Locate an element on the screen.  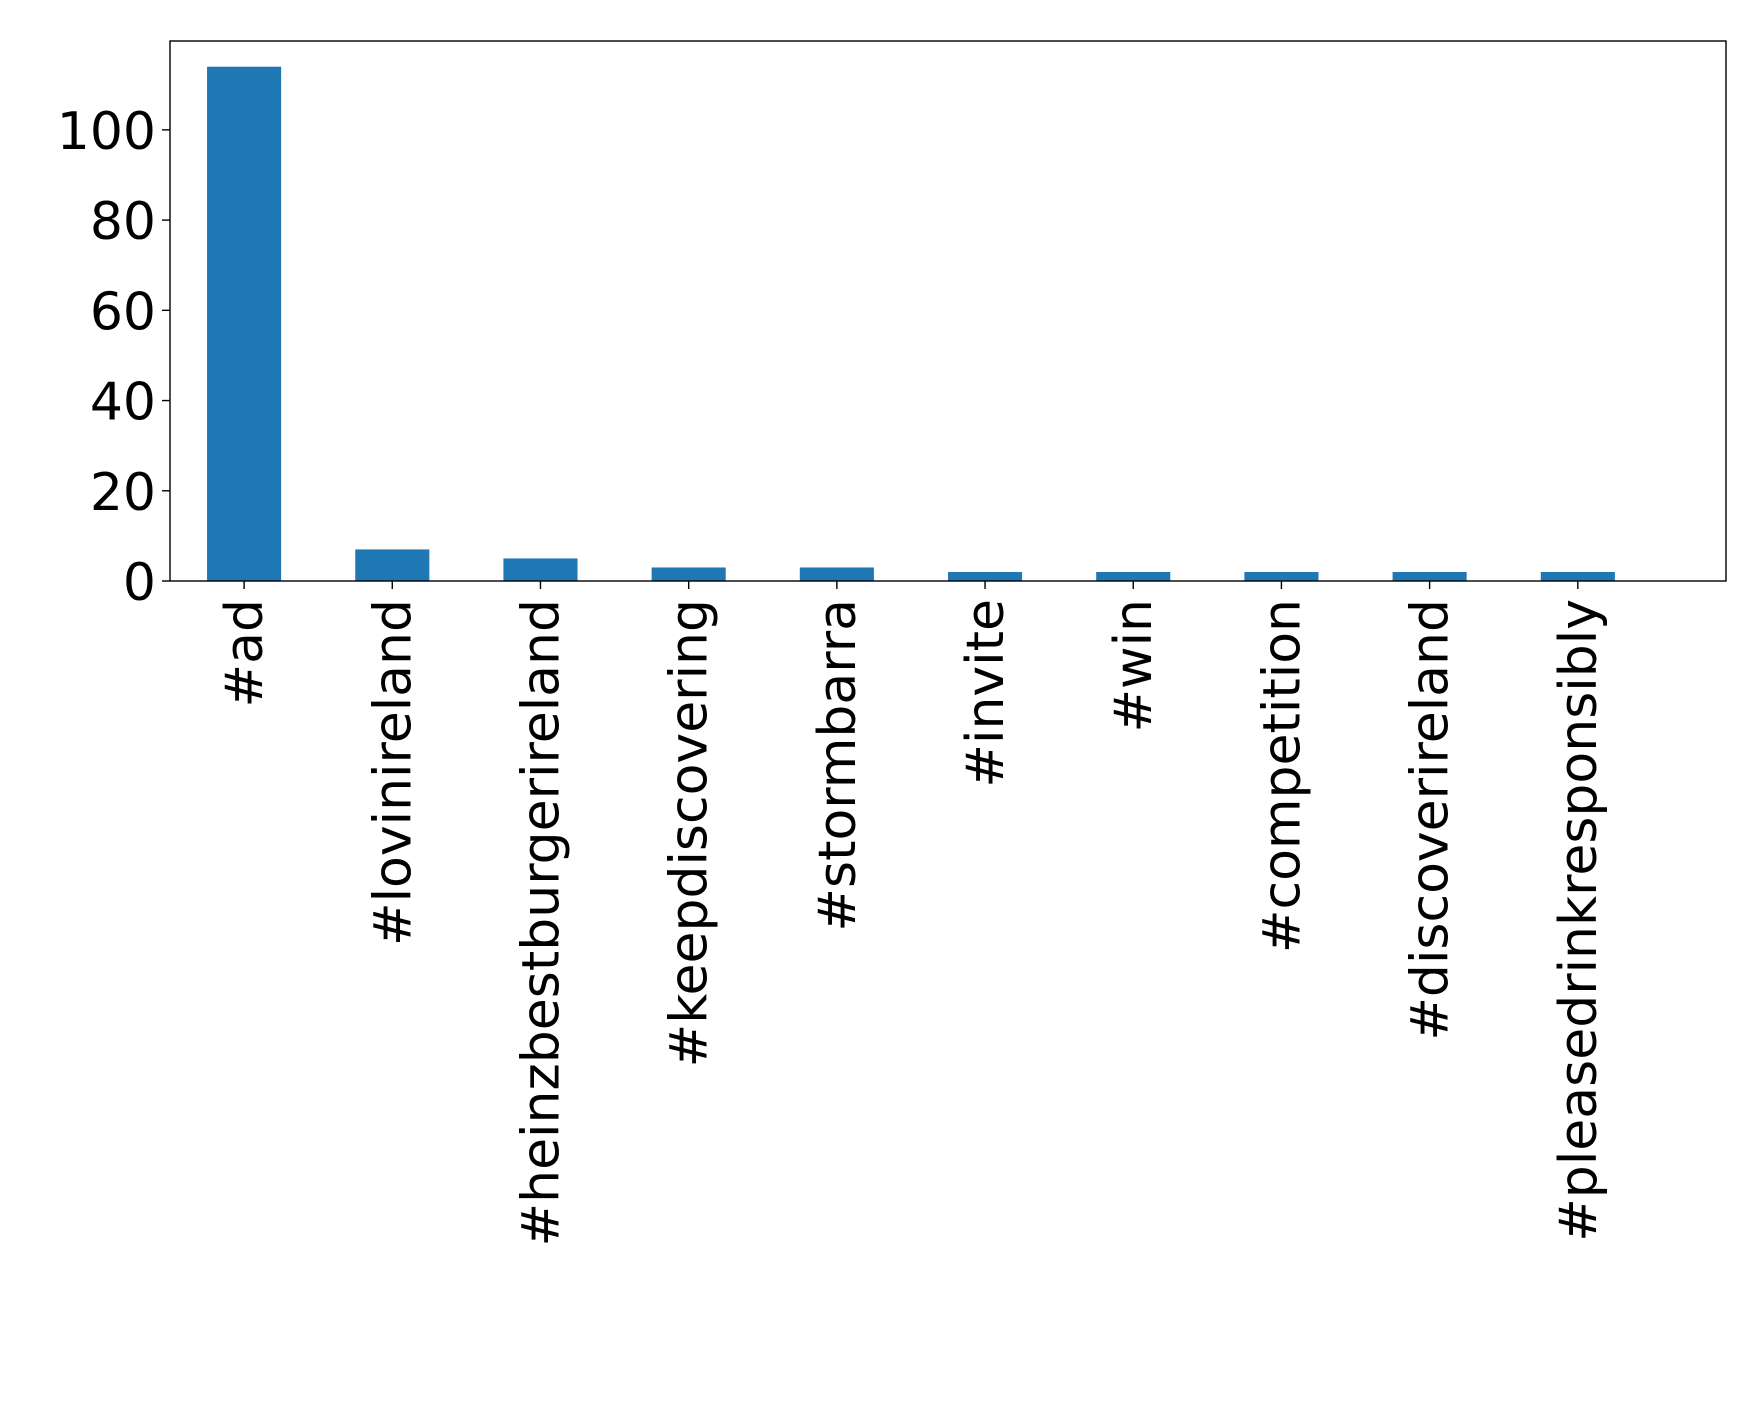
bar-discoverireland is located at coordinates (1429, 576).